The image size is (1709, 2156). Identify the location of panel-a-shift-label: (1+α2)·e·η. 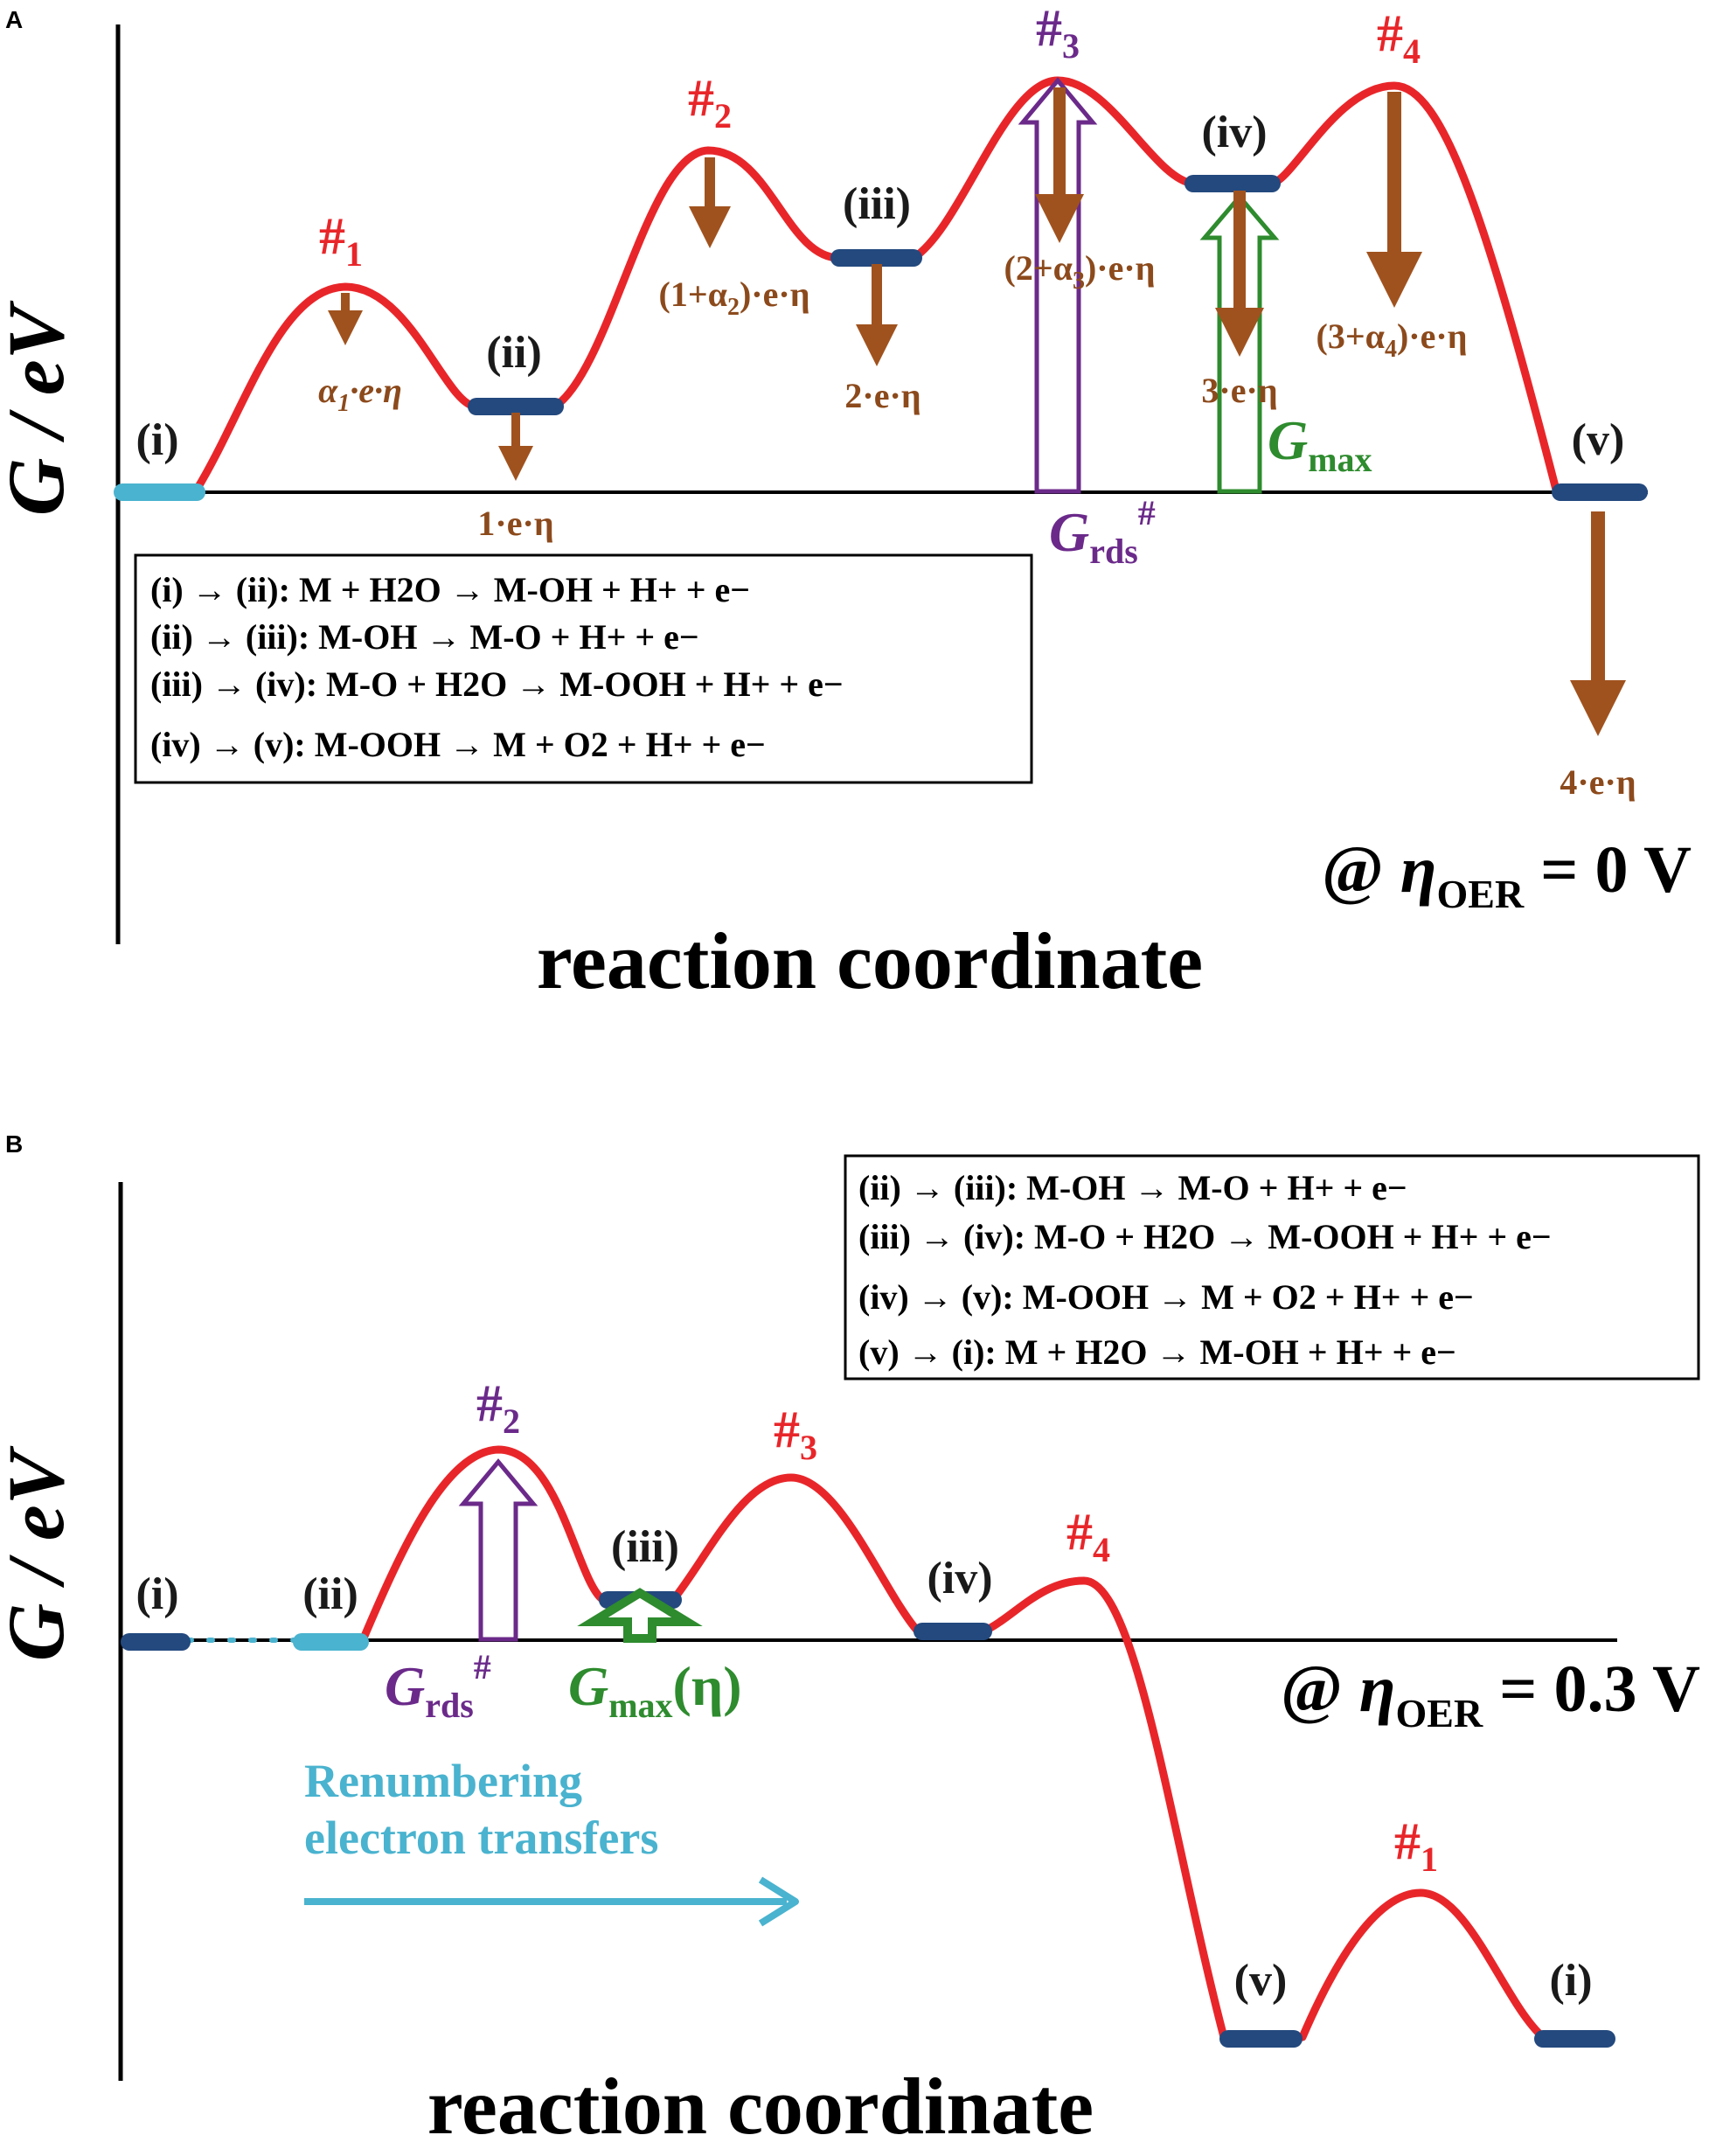
(734, 298).